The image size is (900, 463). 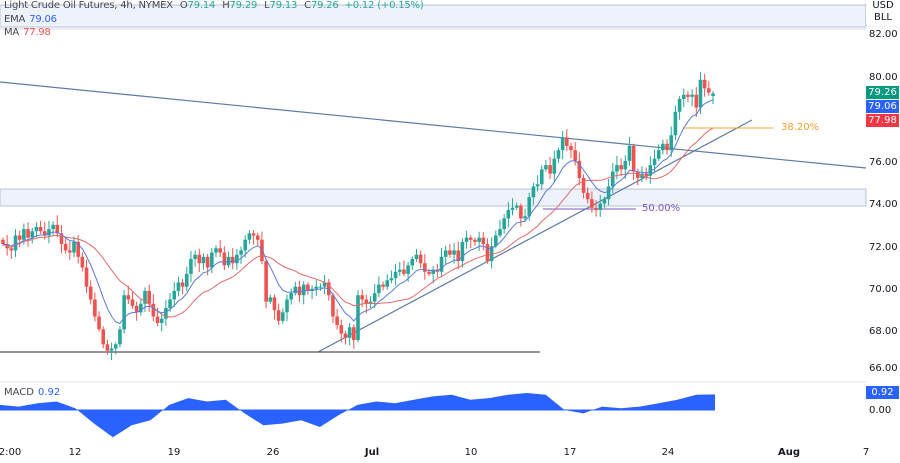 I want to click on time-label: Aug, so click(x=789, y=452).